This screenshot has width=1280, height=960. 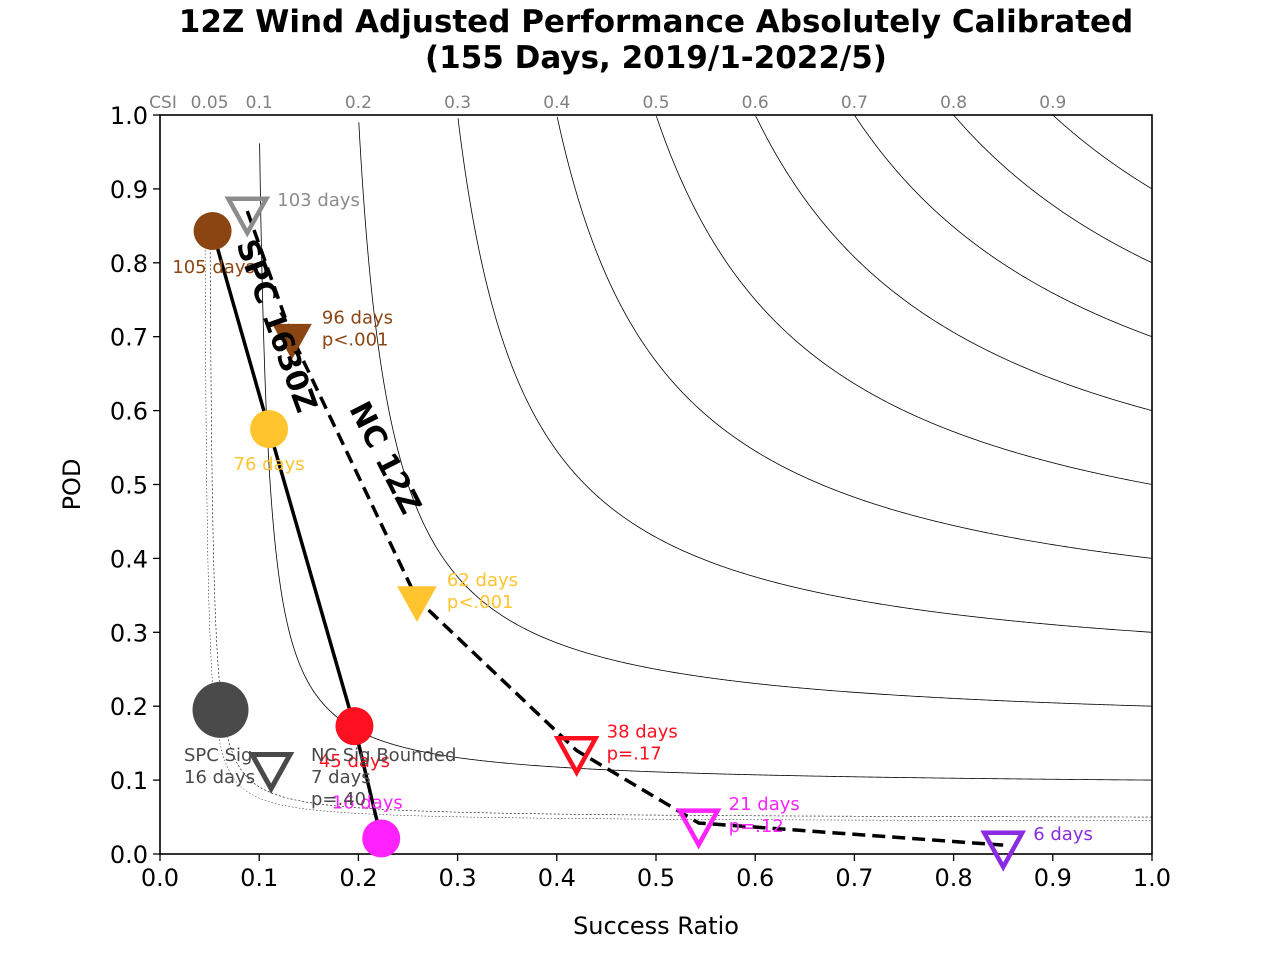 What do you see at coordinates (482, 580) in the screenshot?
I see `data-label: 62 days` at bounding box center [482, 580].